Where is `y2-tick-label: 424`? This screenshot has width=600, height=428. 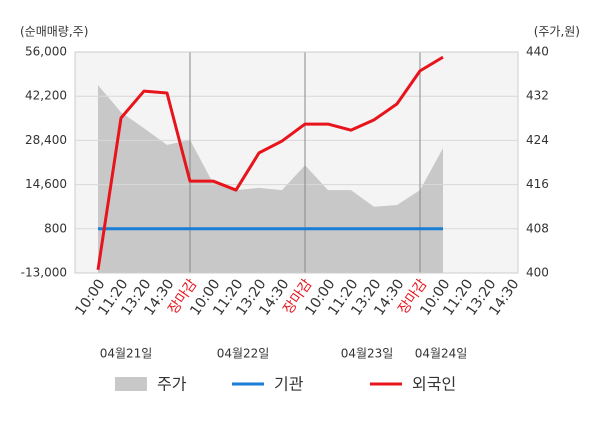
y2-tick-label: 424 is located at coordinates (537, 140).